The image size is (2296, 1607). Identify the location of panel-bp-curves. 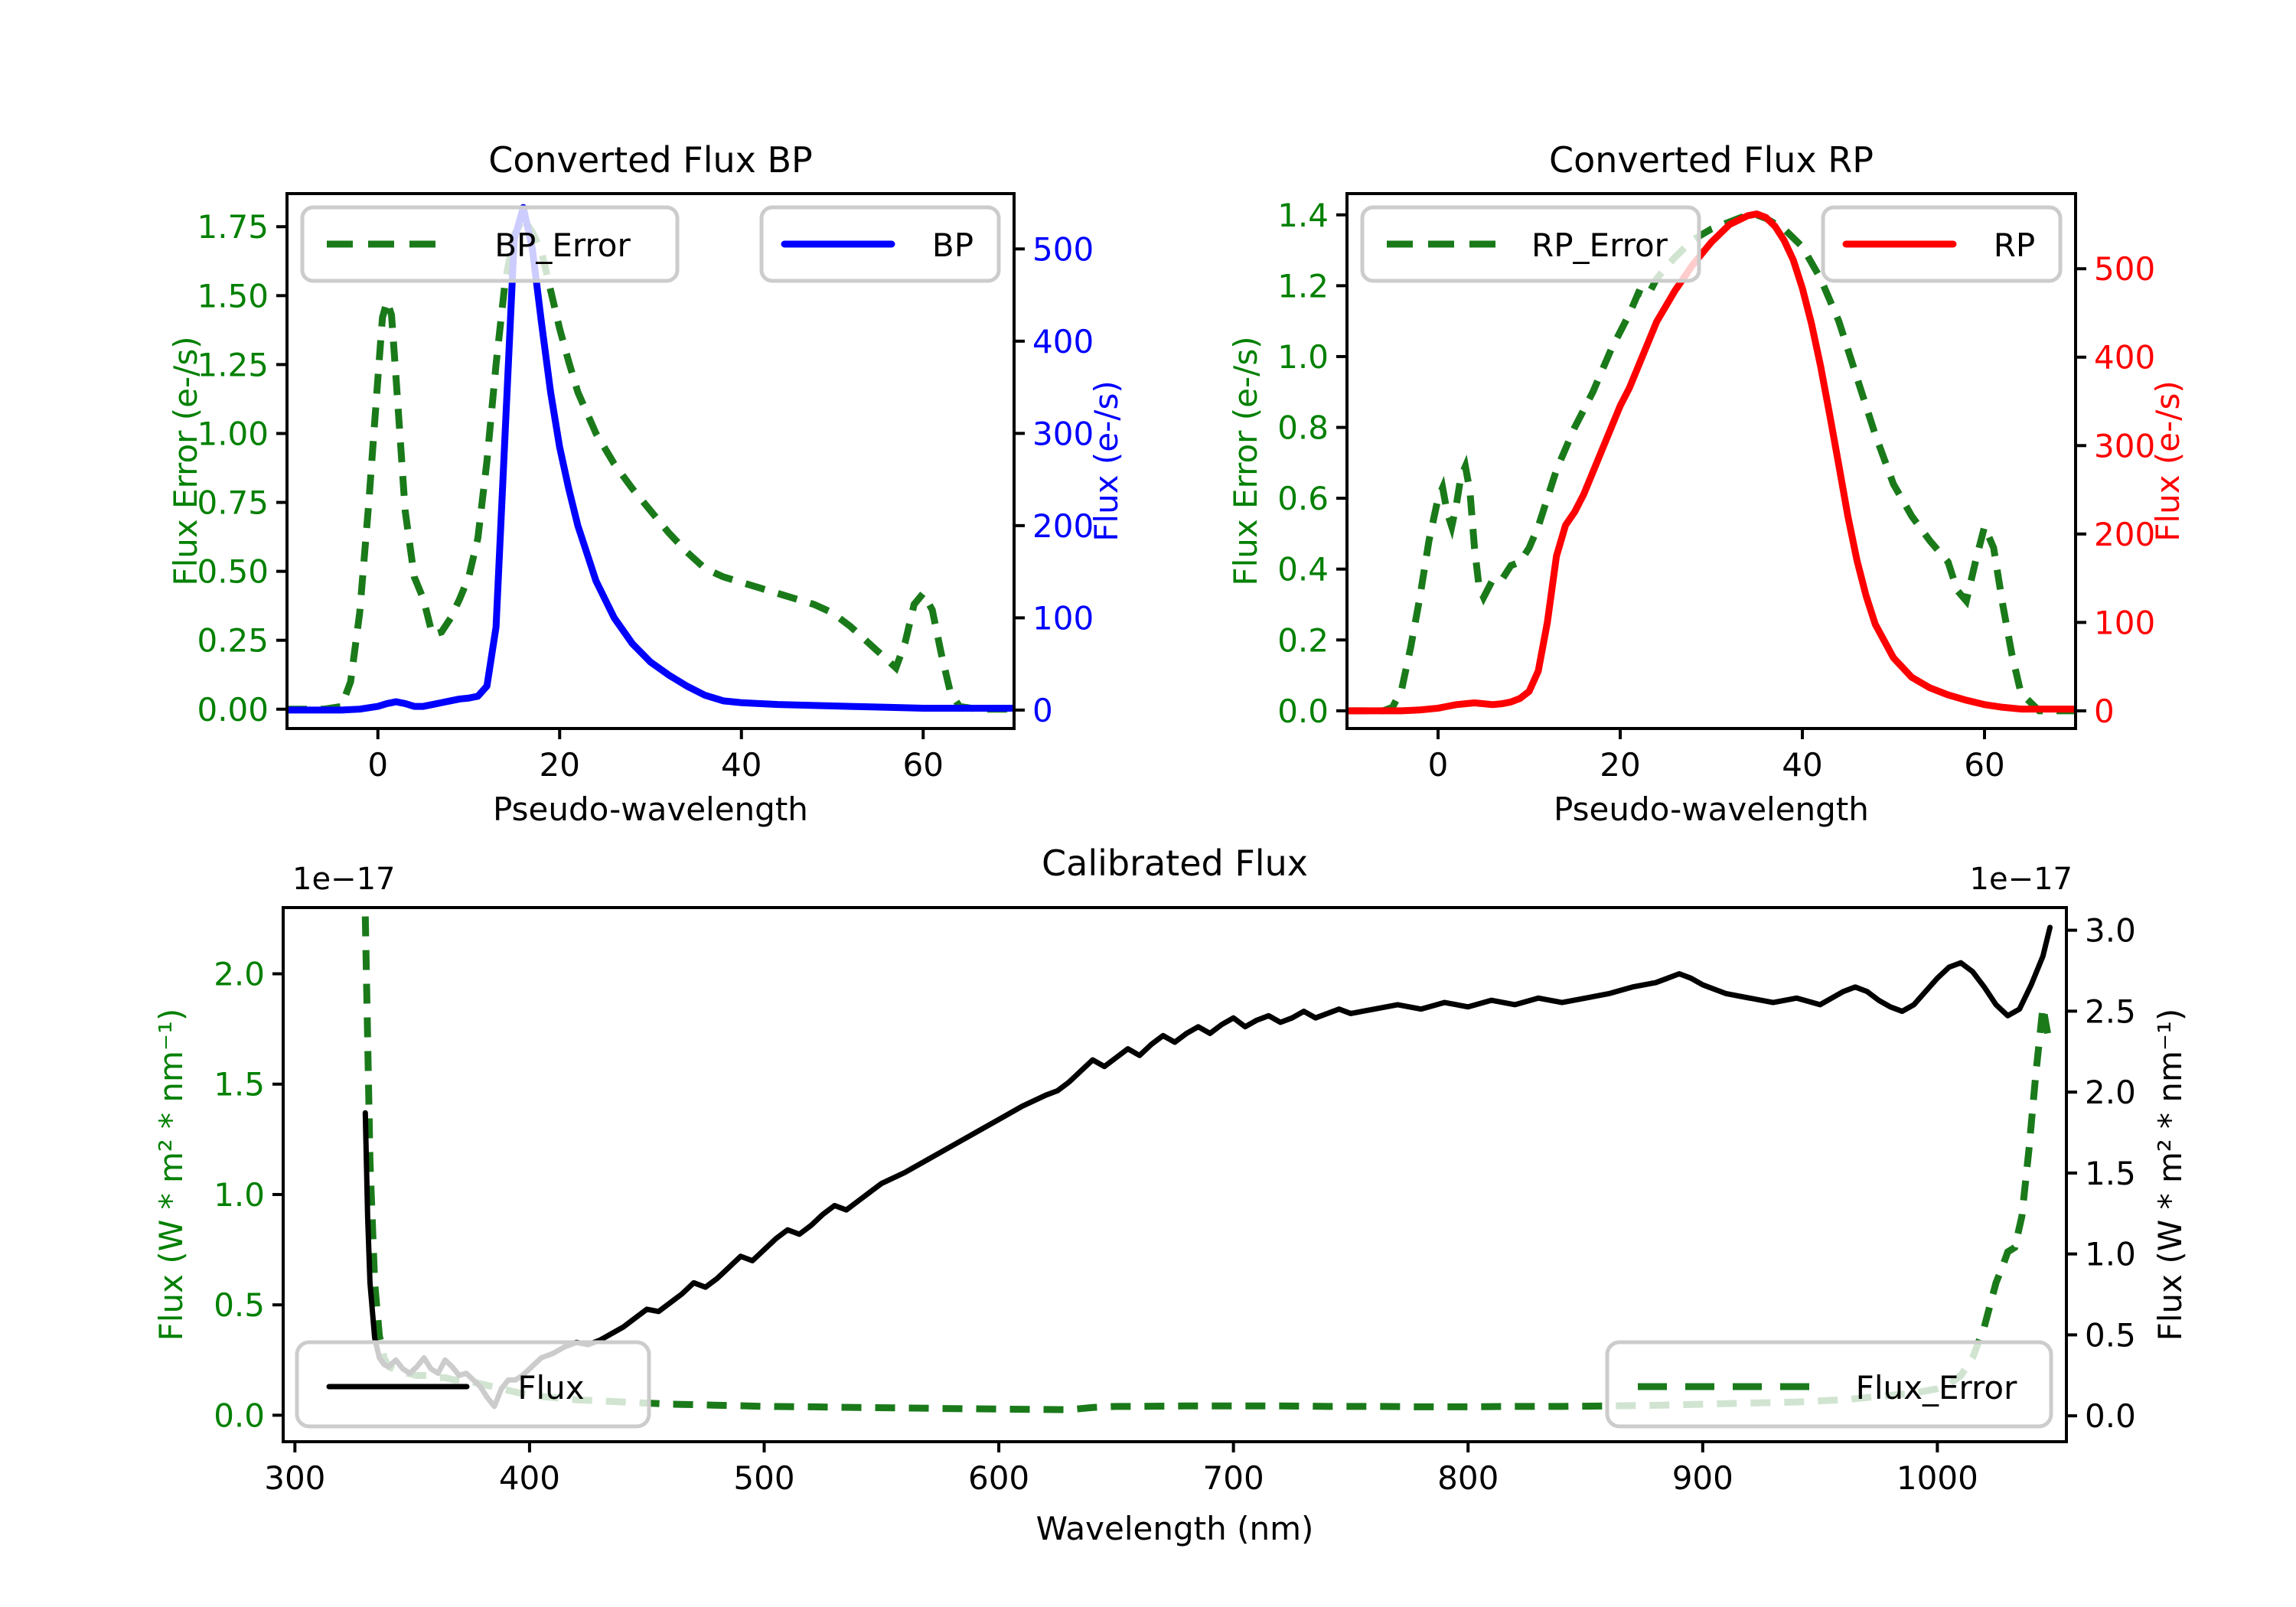
(650, 459).